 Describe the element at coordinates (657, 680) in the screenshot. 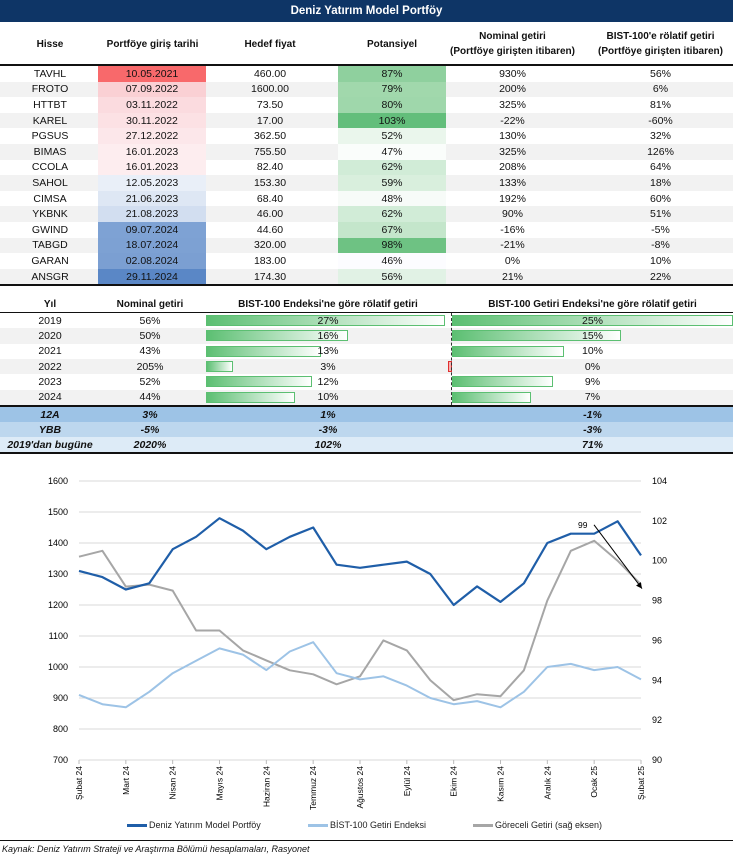

I see `y-right-tick: 94` at that location.